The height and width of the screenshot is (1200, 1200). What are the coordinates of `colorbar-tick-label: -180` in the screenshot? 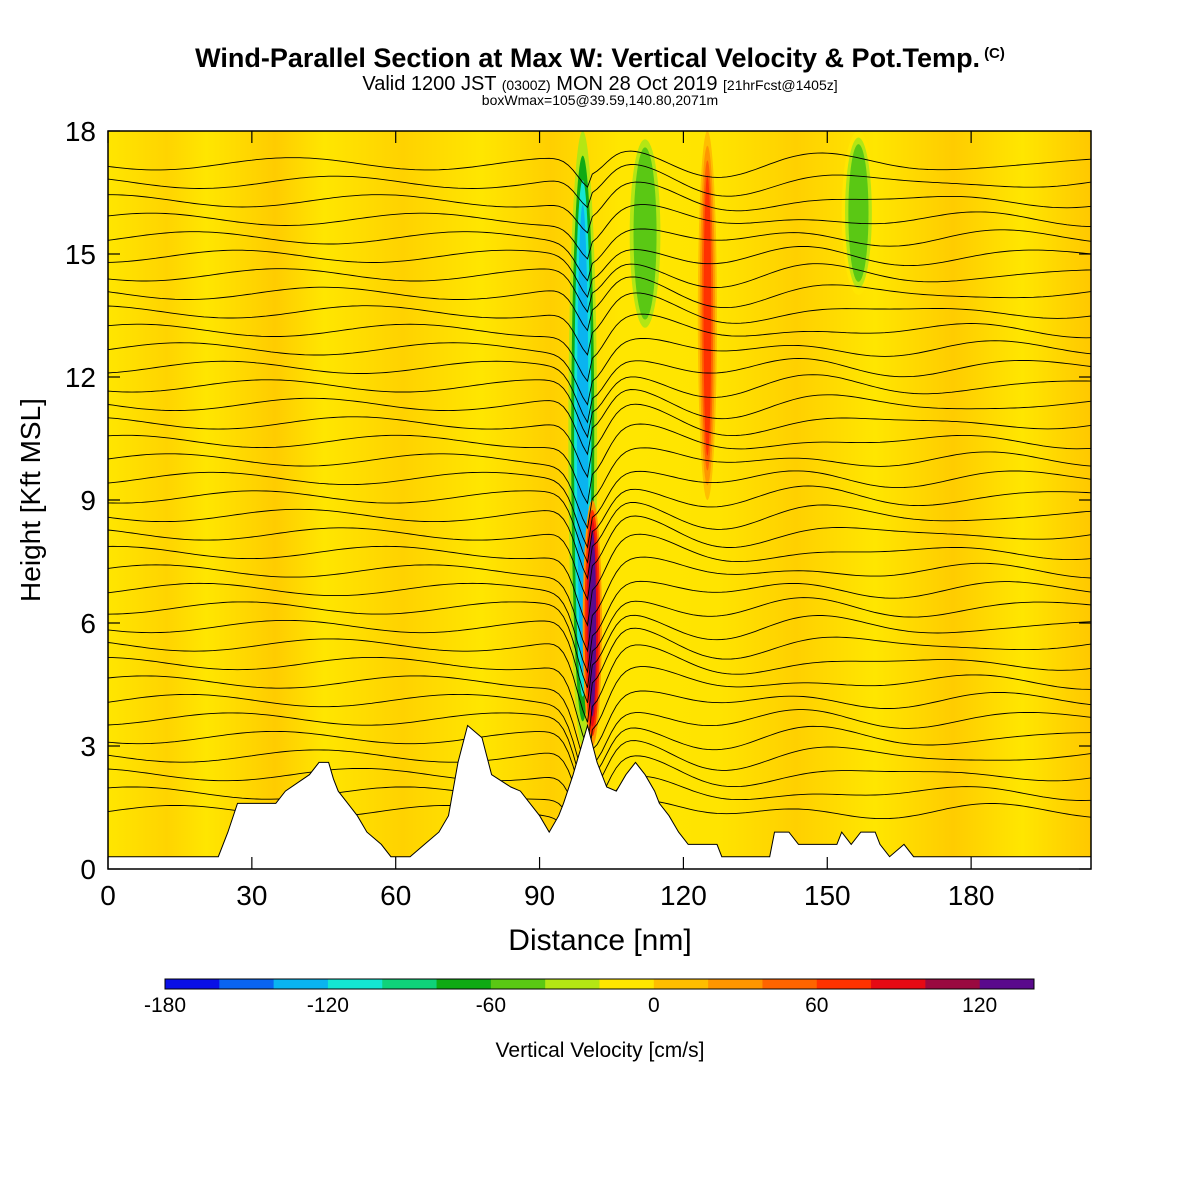 It's located at (165, 1005).